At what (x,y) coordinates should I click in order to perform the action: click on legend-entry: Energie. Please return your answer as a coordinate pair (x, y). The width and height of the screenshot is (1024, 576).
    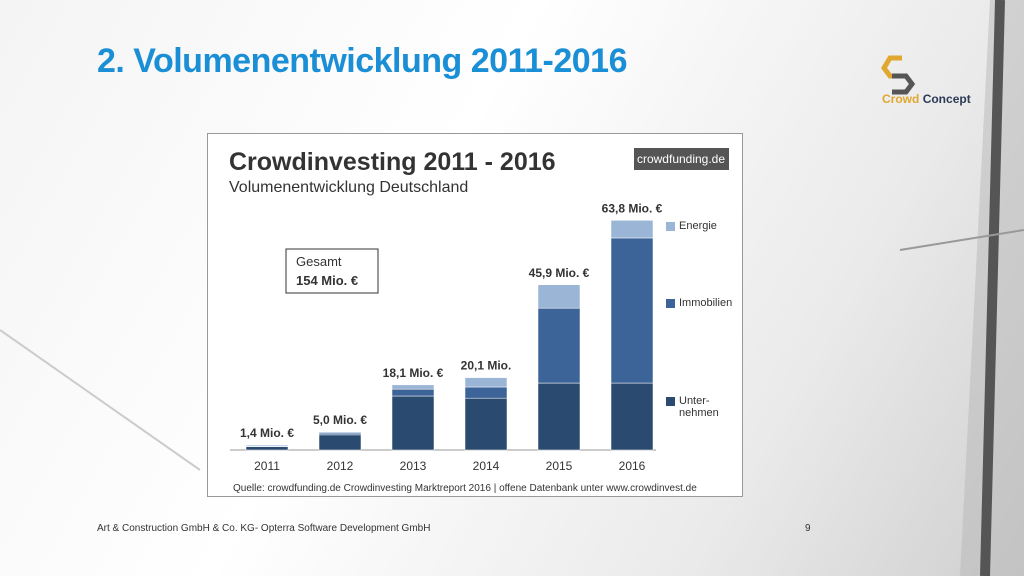
    Looking at the image, I should click on (698, 226).